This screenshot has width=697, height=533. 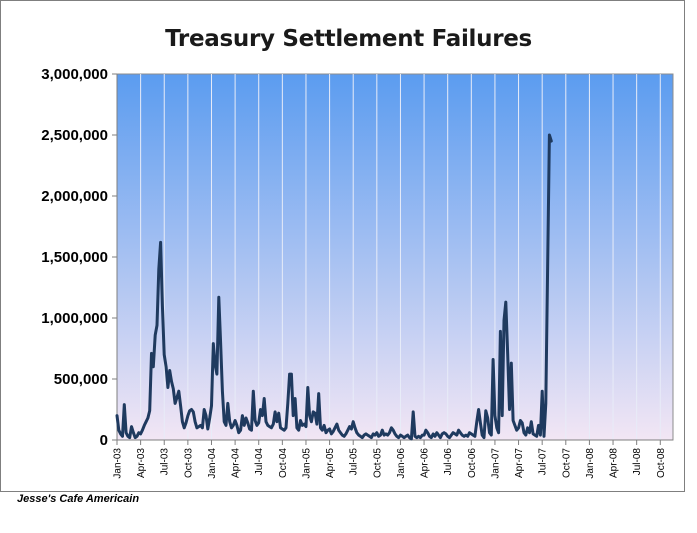 What do you see at coordinates (661, 463) in the screenshot?
I see `x-tick-label: Oct-08` at bounding box center [661, 463].